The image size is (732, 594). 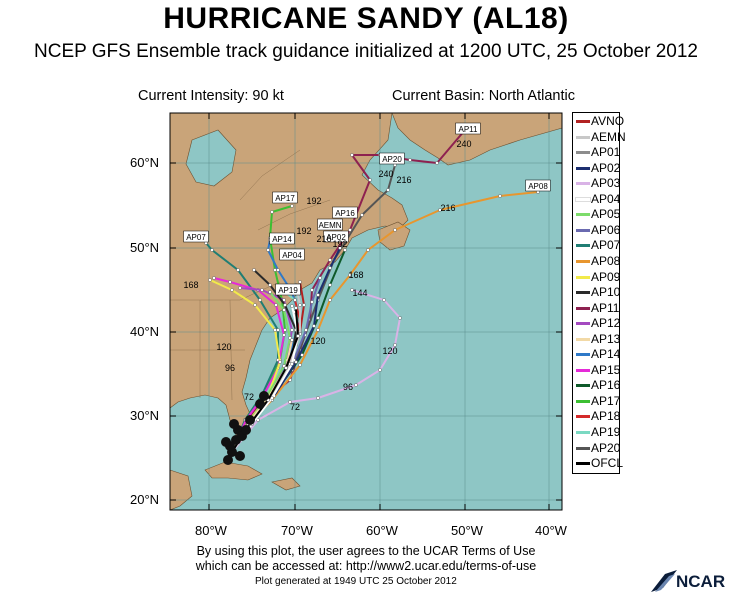 I want to click on hour-label: 120, so click(x=317, y=341).